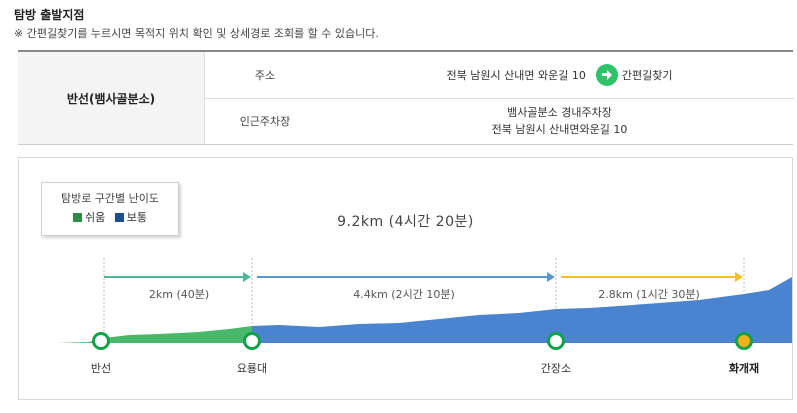 The image size is (797, 413). Describe the element at coordinates (559, 121) in the screenshot. I see `parking-value: 뱀사골분소 경내주차장 전북 남원시 산내면와운길 10` at that location.